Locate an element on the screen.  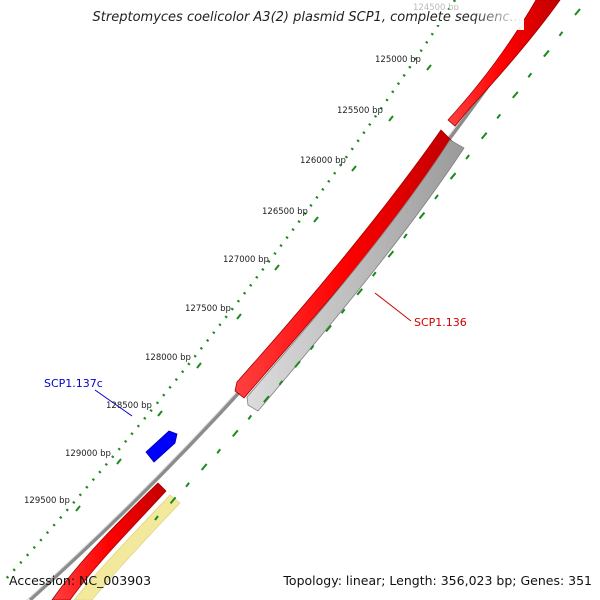
ruler-label: 128000 bp is located at coordinates (168, 358).